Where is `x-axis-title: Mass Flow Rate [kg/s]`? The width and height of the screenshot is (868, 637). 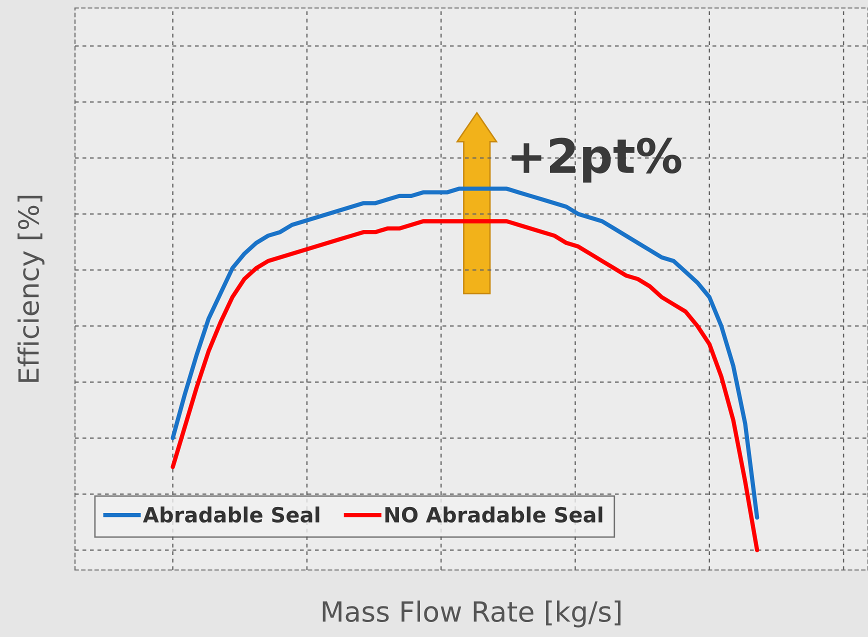
x-axis-title: Mass Flow Rate [kg/s] is located at coordinates (471, 614).